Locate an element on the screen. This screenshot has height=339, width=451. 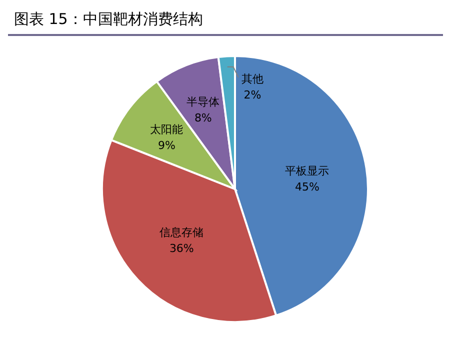
data-label: 8% is located at coordinates (203, 118).